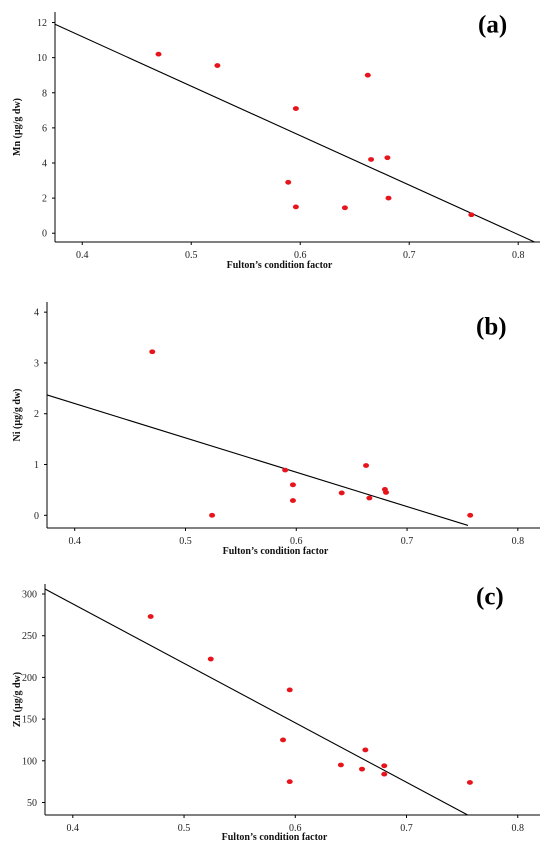 This screenshot has width=550, height=849. I want to click on y-tick-label: 200, so click(29, 678).